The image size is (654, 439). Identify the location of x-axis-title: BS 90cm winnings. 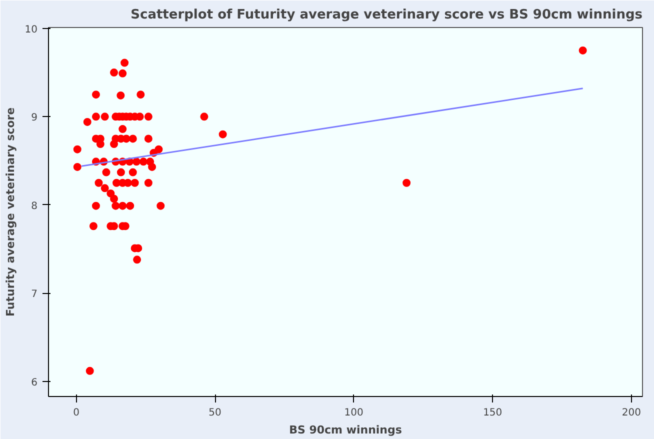
(345, 430).